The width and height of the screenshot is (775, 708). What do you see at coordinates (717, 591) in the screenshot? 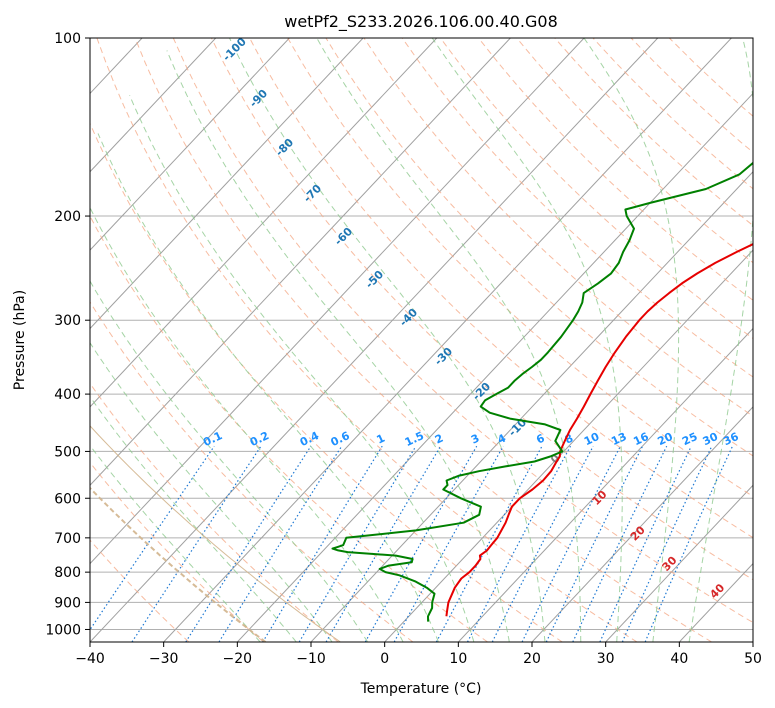
I see `dry-adiabat-label: 40` at bounding box center [717, 591].